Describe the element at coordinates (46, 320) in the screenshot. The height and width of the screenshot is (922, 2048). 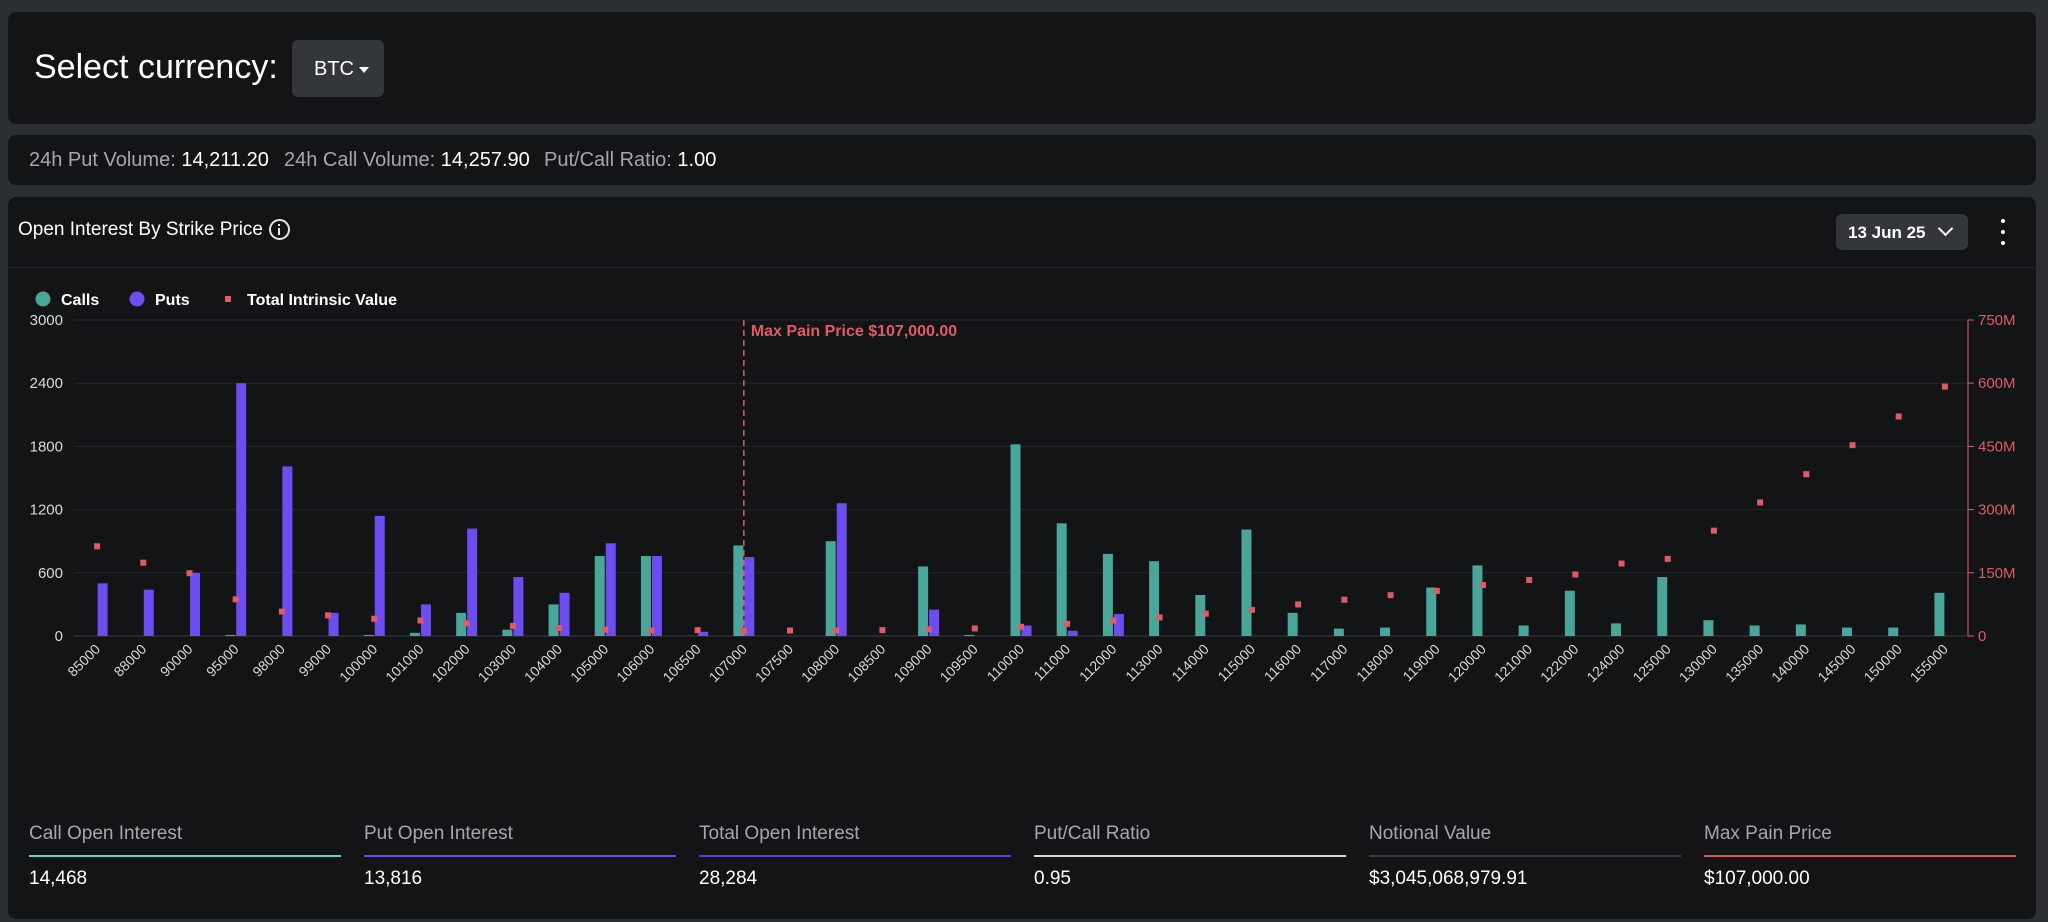
I see `left-tick-label: 3000` at that location.